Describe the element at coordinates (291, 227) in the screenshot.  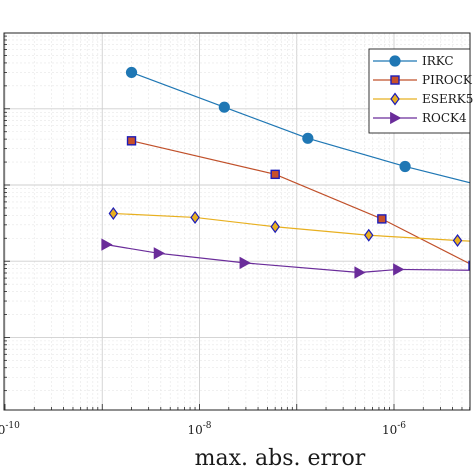
I see `series-line-eserk5` at that location.